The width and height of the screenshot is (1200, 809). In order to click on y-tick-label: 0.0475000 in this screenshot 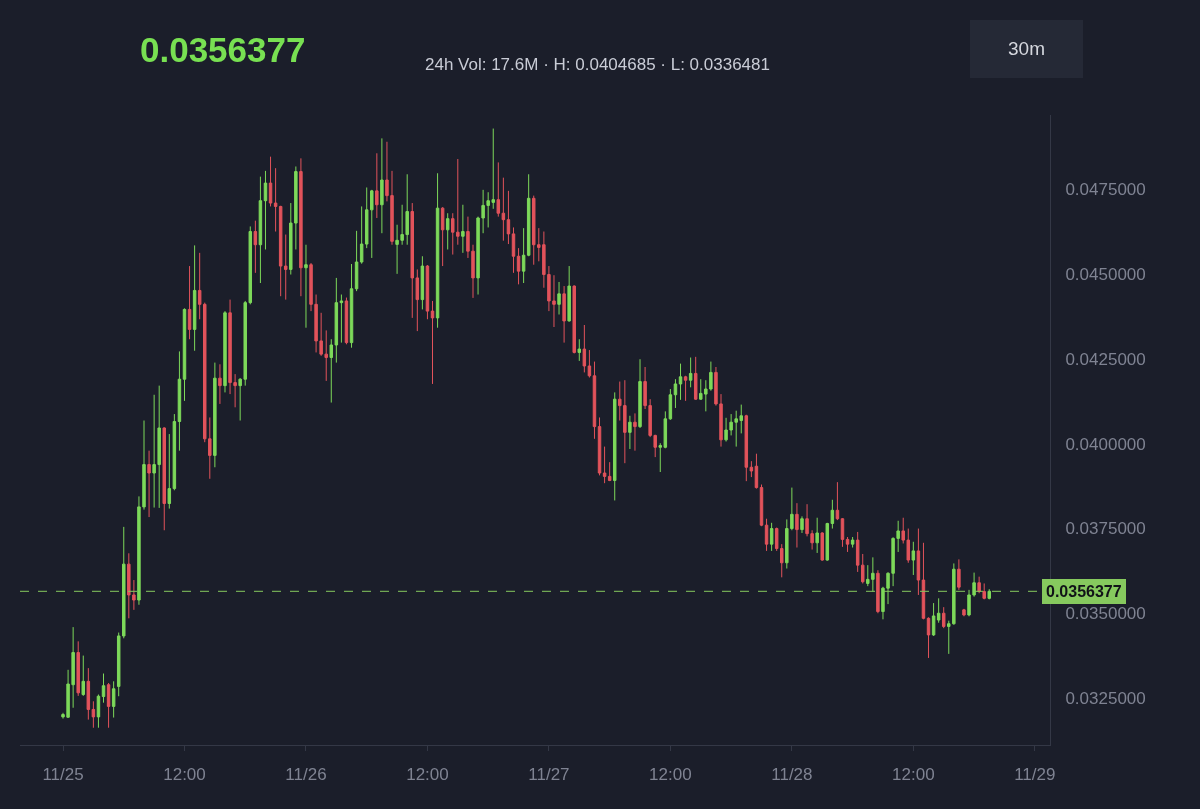, I will do `click(1105, 190)`.